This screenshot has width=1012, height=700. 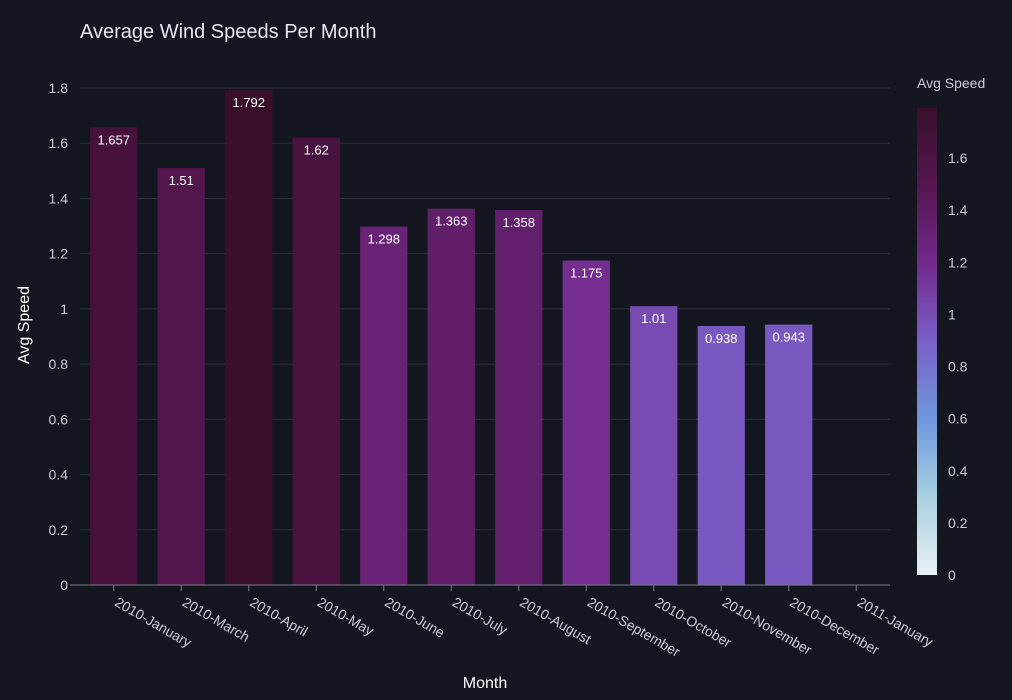 I want to click on y-tick-label: 1, so click(x=64, y=309).